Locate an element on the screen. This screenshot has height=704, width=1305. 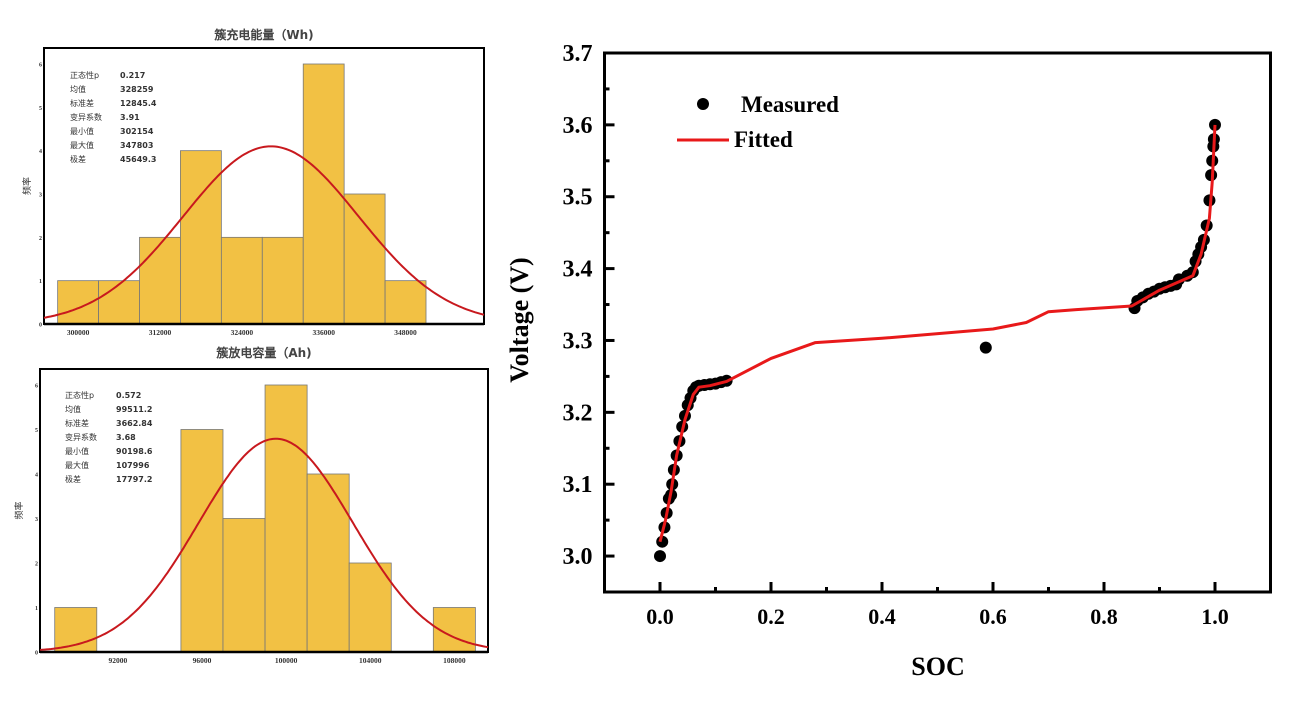
stat-value: 0.572 is located at coordinates (128, 395).